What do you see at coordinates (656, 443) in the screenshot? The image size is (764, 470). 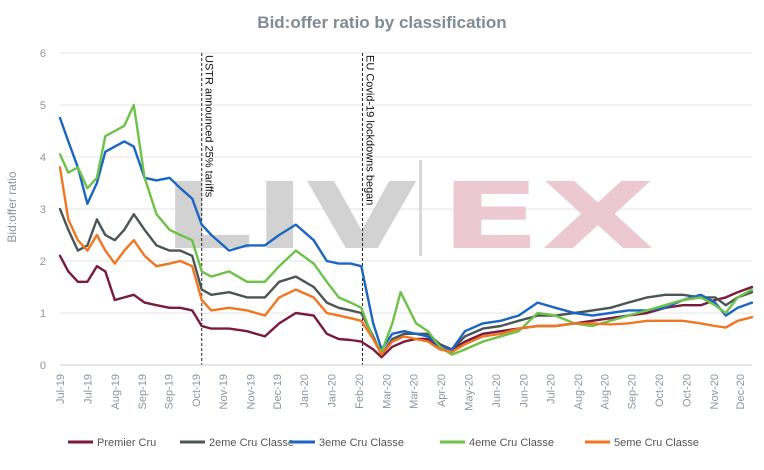 I see `legend-label: 5eme Cru Classe` at bounding box center [656, 443].